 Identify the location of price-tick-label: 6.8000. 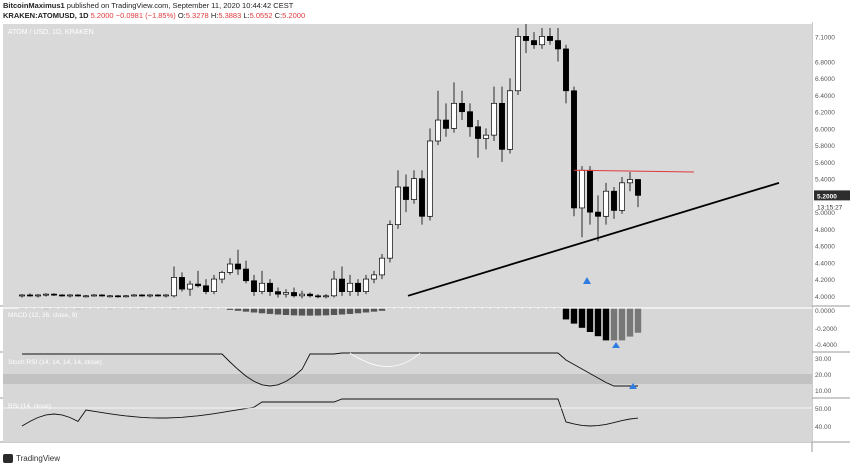
(825, 62).